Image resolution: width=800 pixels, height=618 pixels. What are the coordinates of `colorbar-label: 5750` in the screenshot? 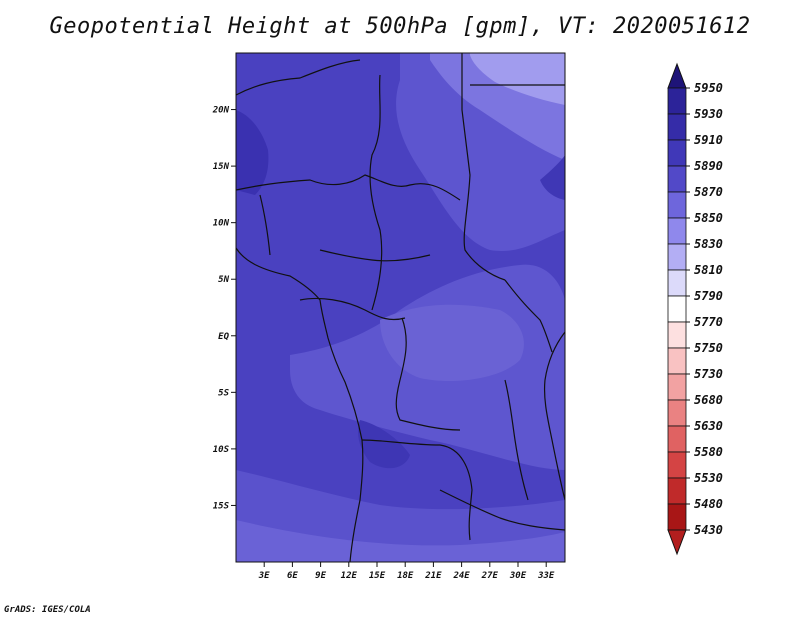 It's located at (708, 348).